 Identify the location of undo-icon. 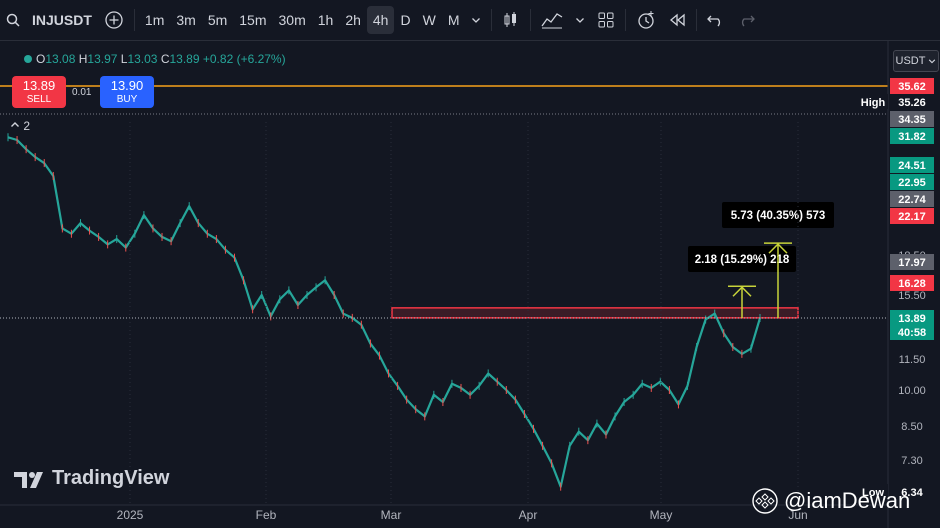
(716, 20).